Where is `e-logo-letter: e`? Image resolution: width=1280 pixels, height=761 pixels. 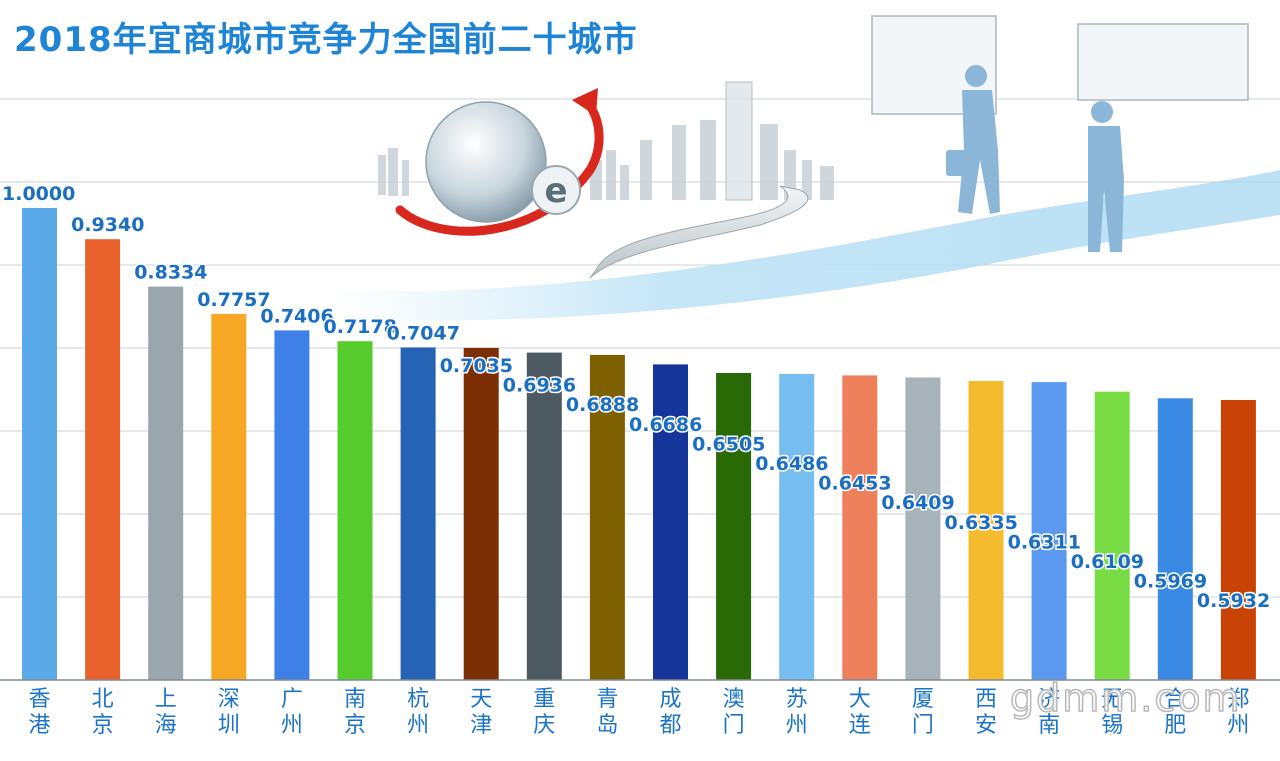
e-logo-letter: e is located at coordinates (555, 191).